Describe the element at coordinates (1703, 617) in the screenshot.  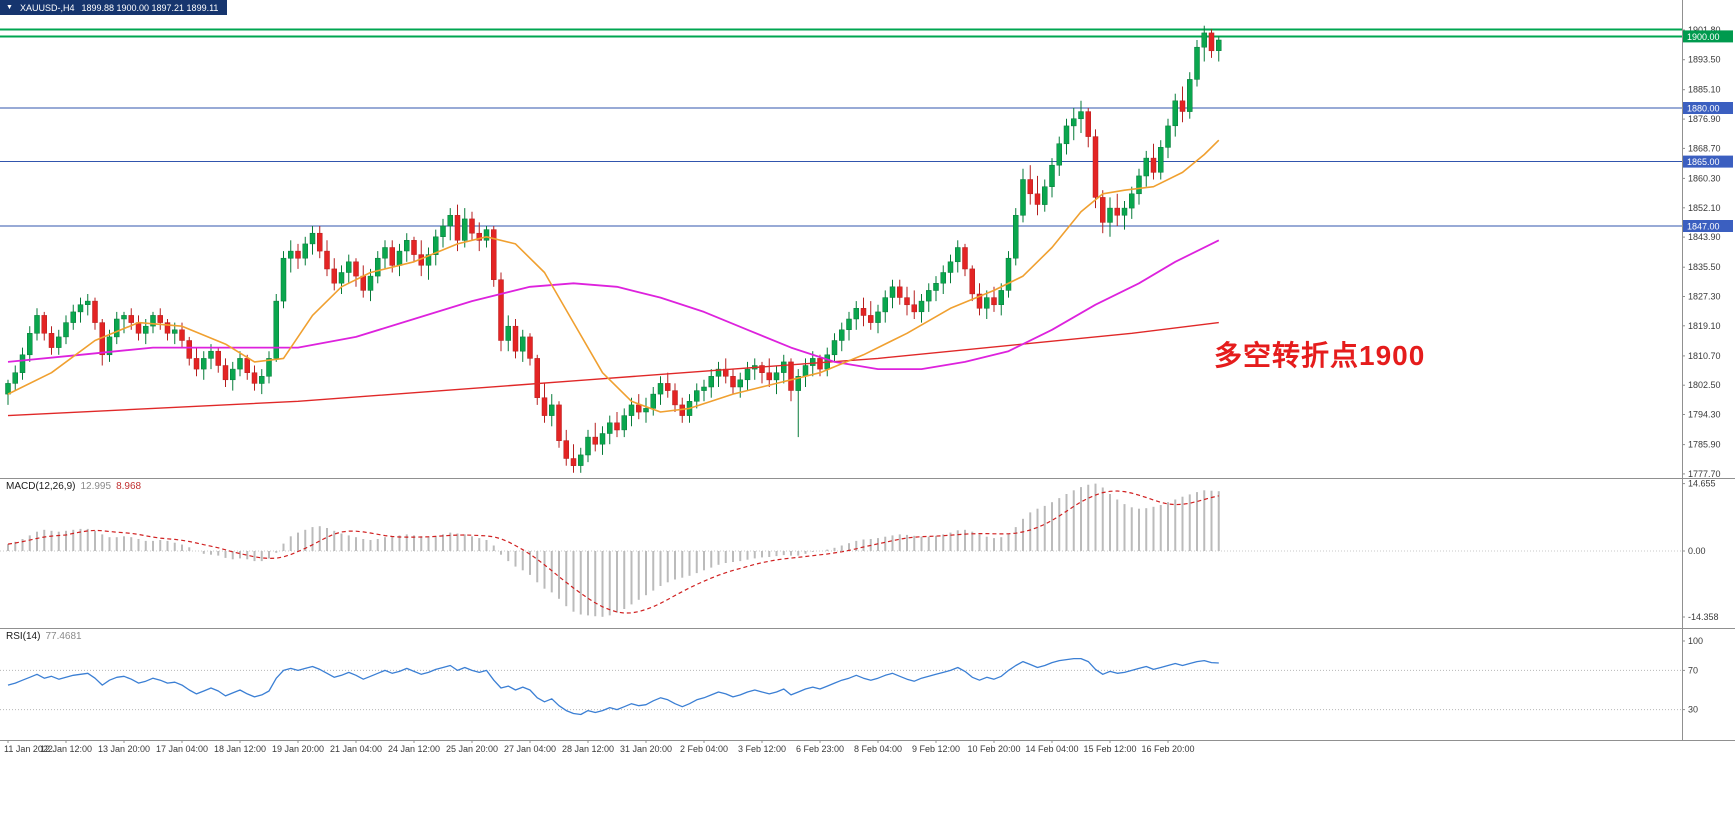
I see `svg-text: -14.358` at that location.